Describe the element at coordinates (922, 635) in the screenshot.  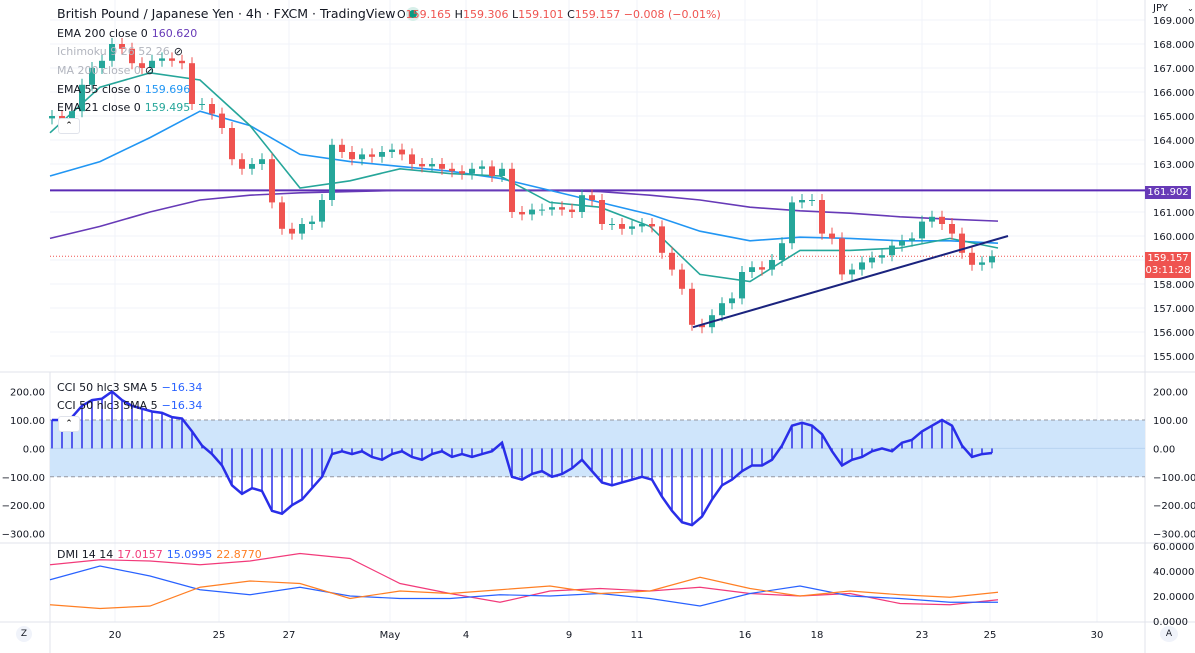
I see `time-tick: 23` at that location.